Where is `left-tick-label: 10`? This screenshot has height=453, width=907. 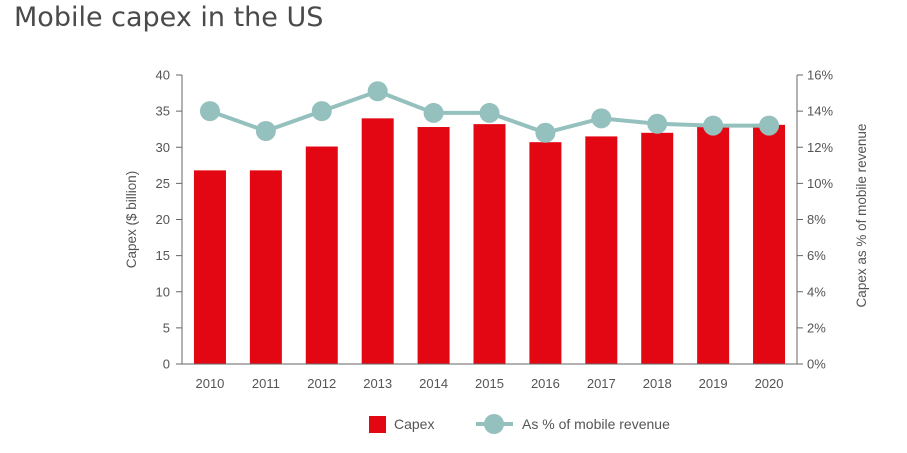
left-tick-label: 10 is located at coordinates (163, 291).